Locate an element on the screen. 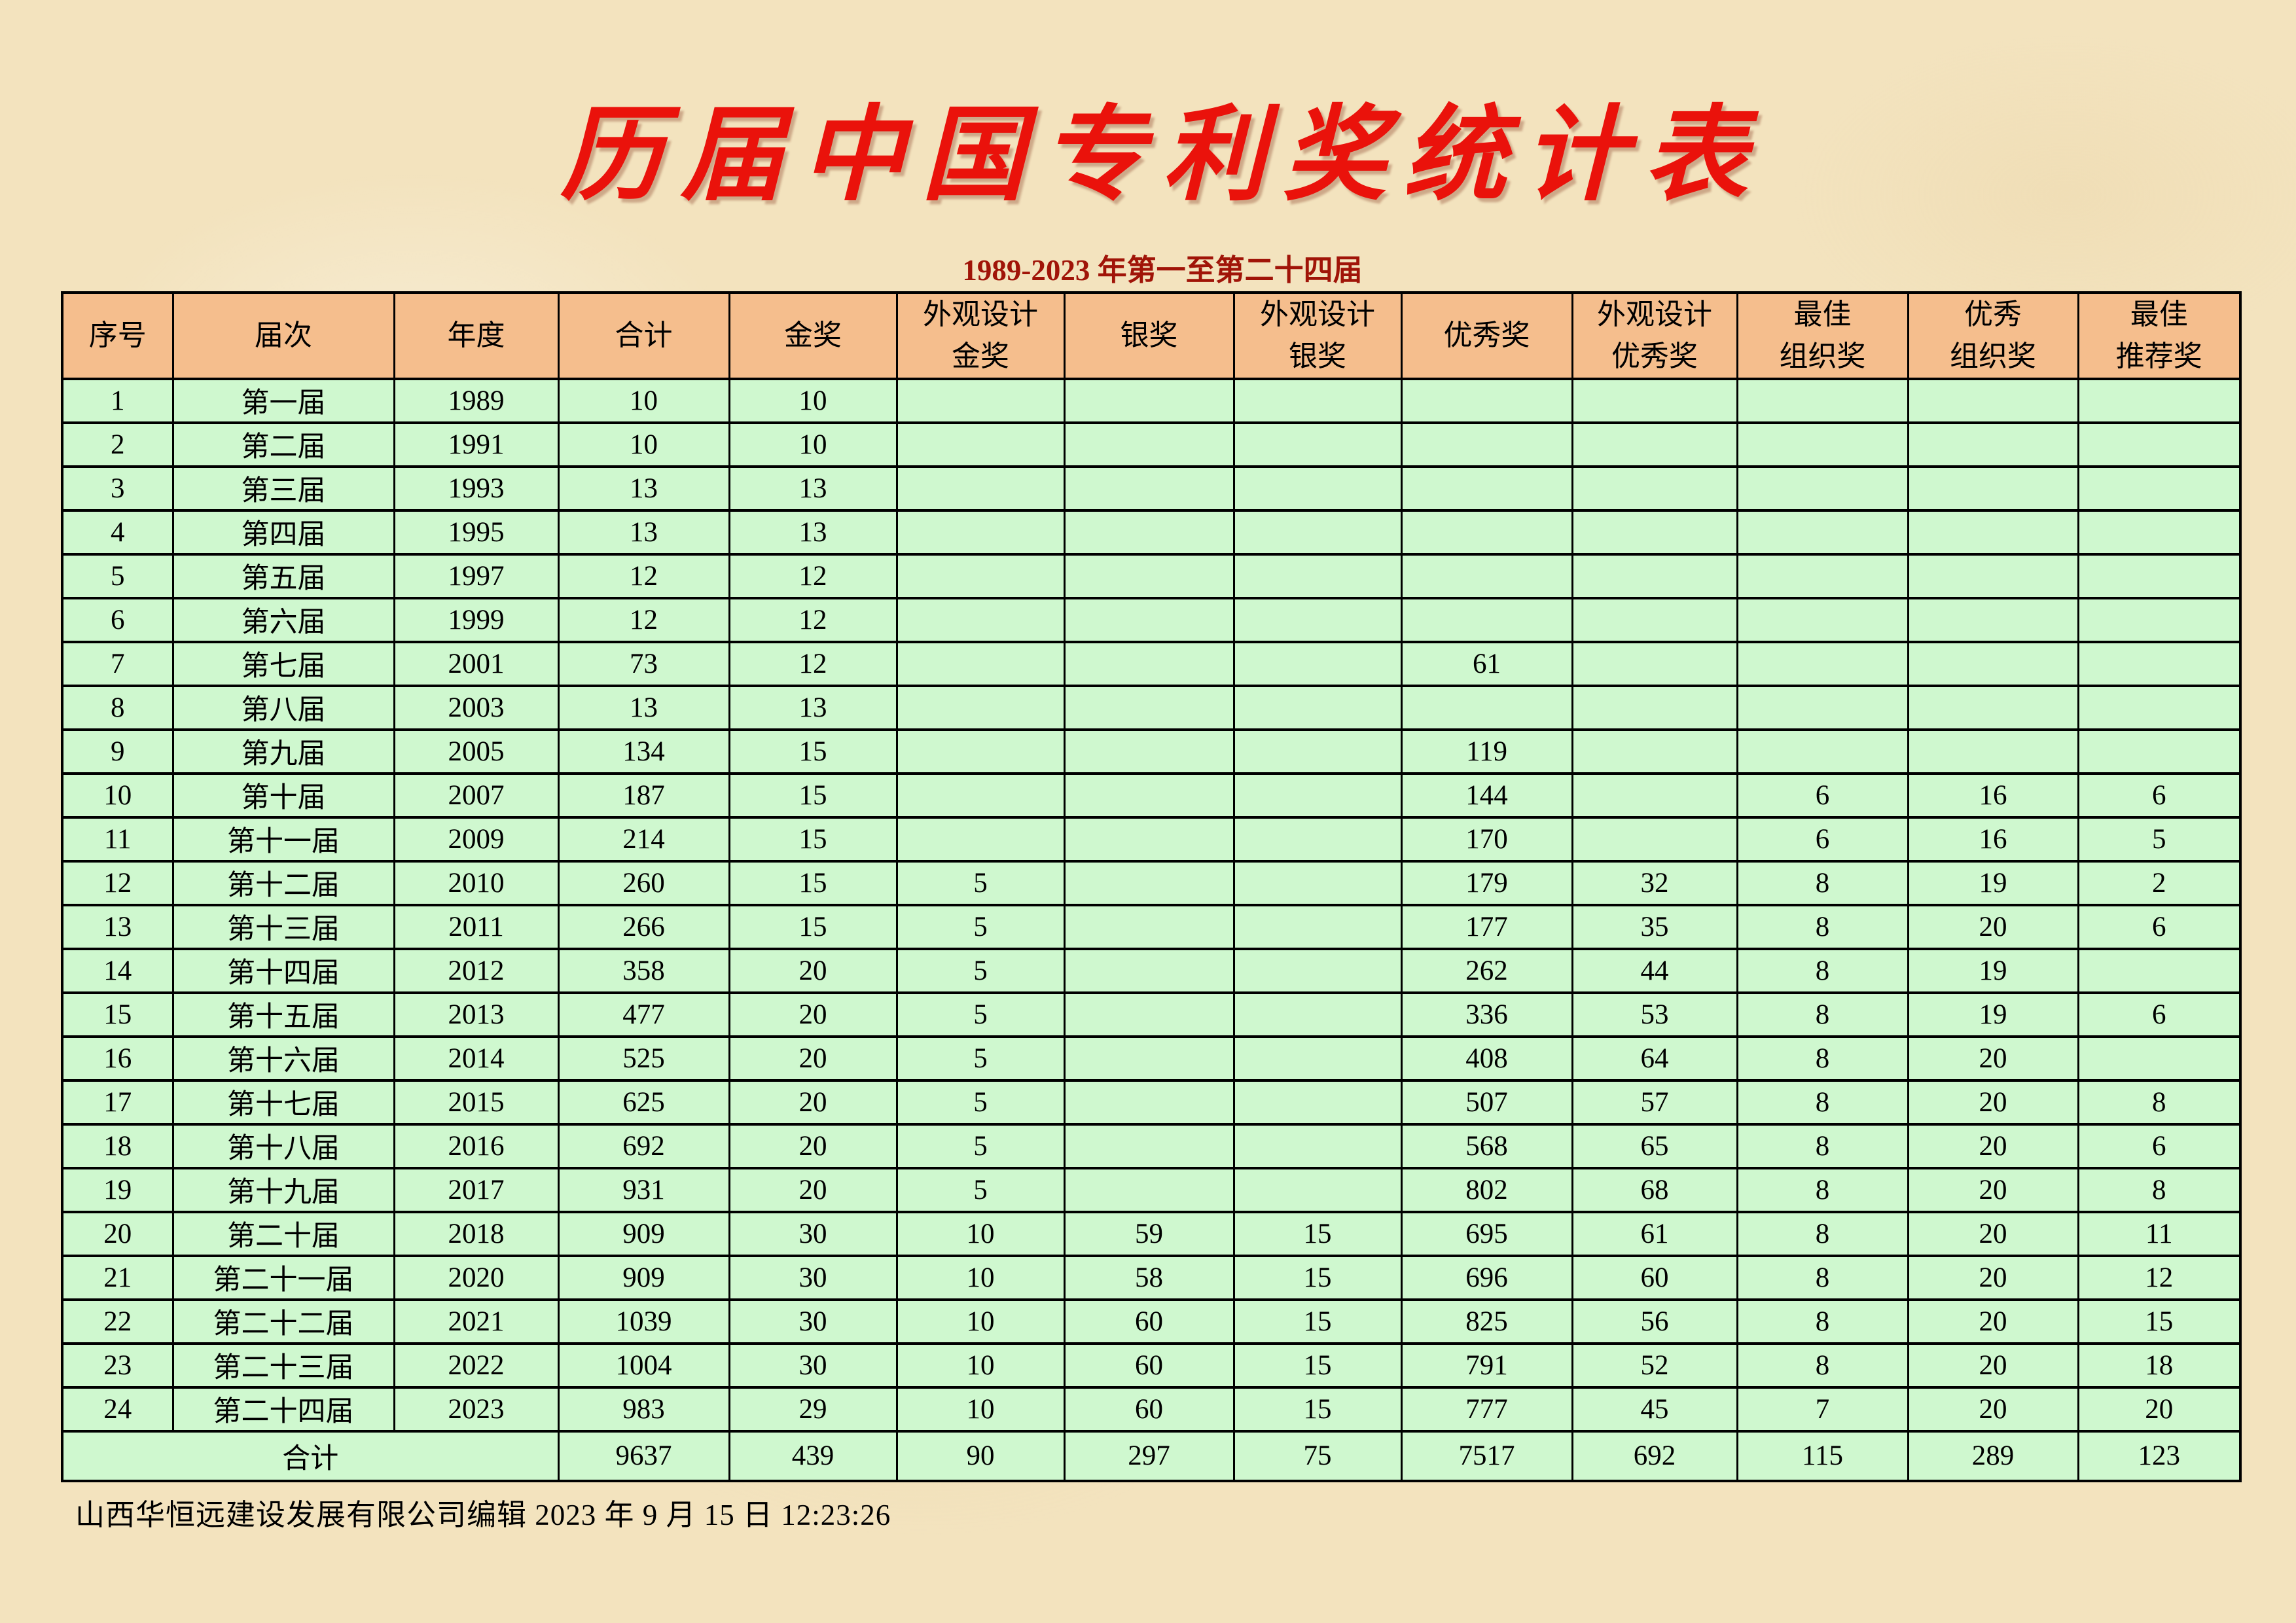 Image resolution: width=2296 pixels, height=1623 pixels. header-cell: 年度 is located at coordinates (476, 335).